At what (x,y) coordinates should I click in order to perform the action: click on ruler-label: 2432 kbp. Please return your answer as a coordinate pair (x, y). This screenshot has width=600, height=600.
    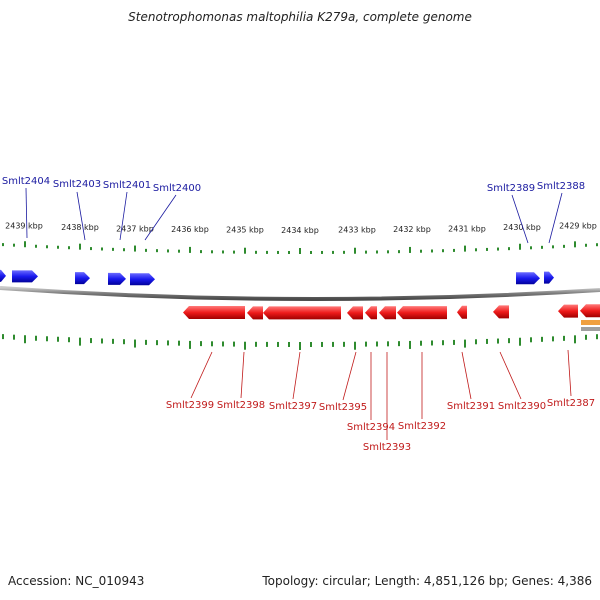
    Looking at the image, I should click on (412, 229).